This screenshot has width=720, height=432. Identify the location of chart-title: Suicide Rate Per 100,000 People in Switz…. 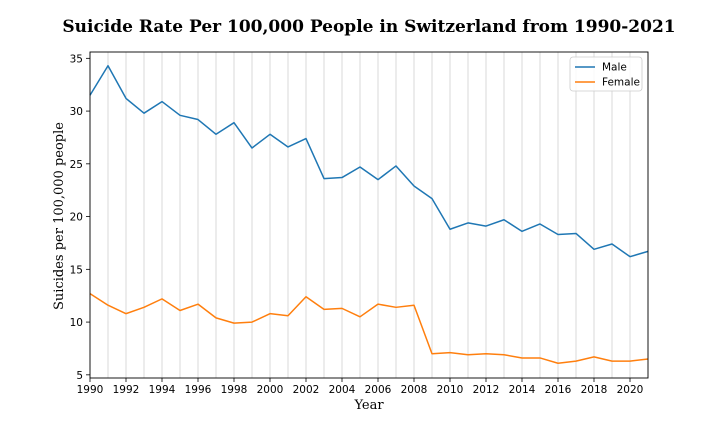
(368, 27).